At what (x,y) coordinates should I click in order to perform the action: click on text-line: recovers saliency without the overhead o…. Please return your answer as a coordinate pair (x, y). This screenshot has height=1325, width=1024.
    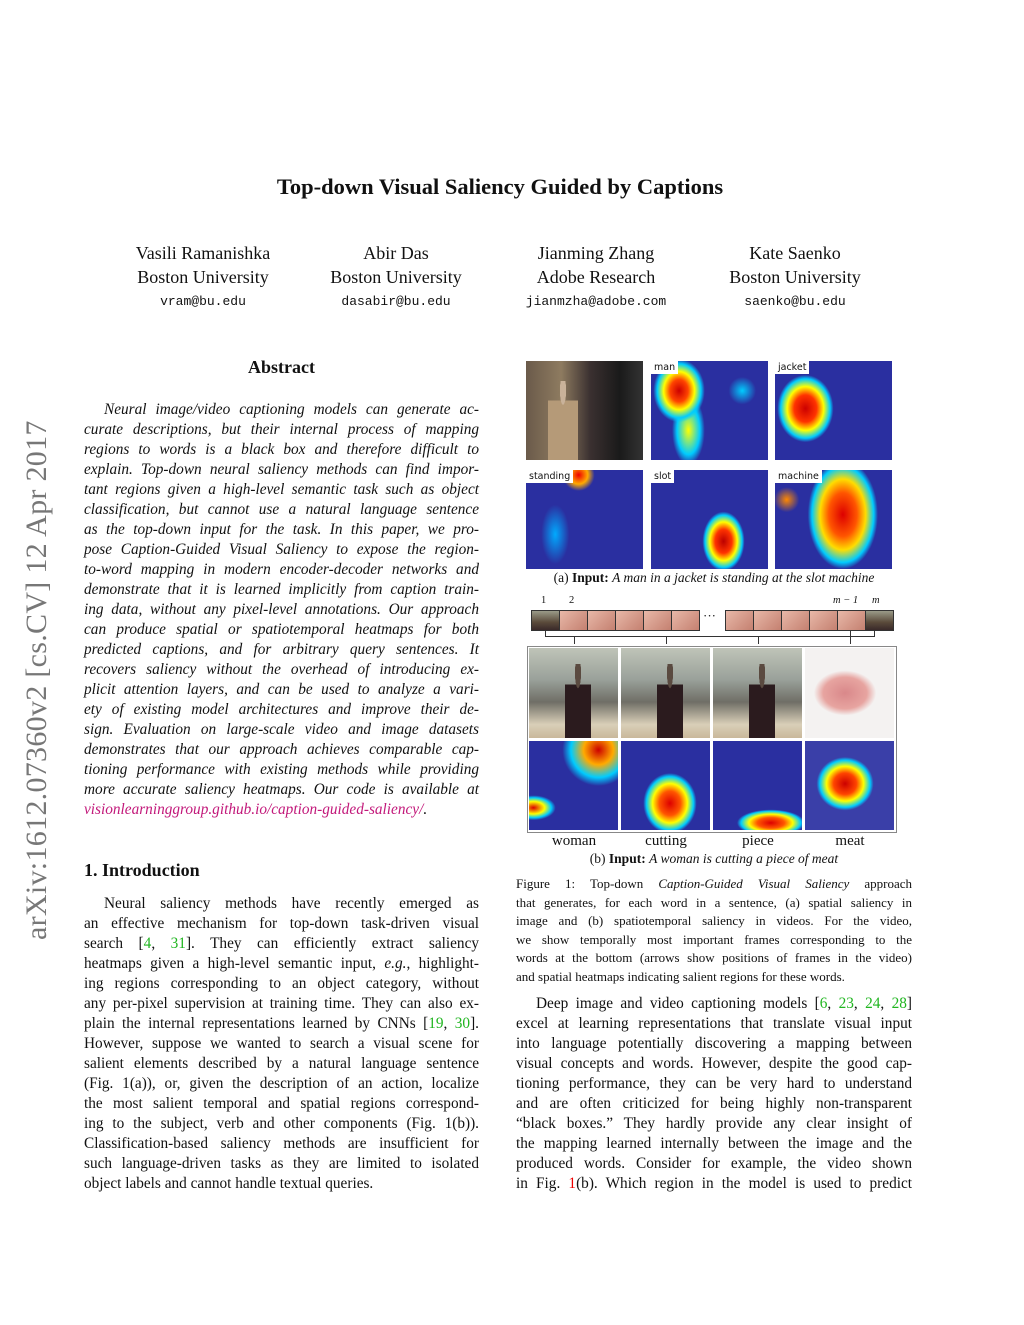
    Looking at the image, I should click on (281, 669).